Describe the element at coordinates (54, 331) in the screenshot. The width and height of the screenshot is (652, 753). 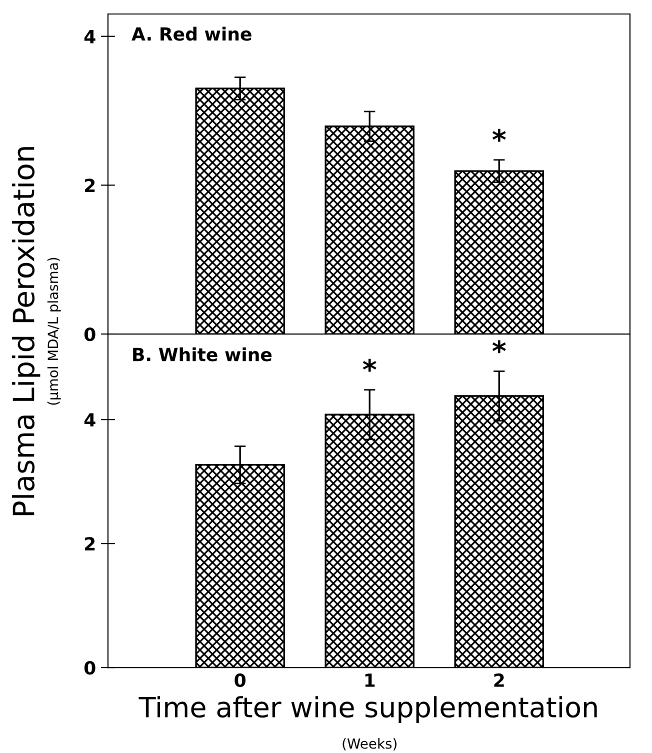
I see `text: (μmol MDA/L plasma)` at that location.